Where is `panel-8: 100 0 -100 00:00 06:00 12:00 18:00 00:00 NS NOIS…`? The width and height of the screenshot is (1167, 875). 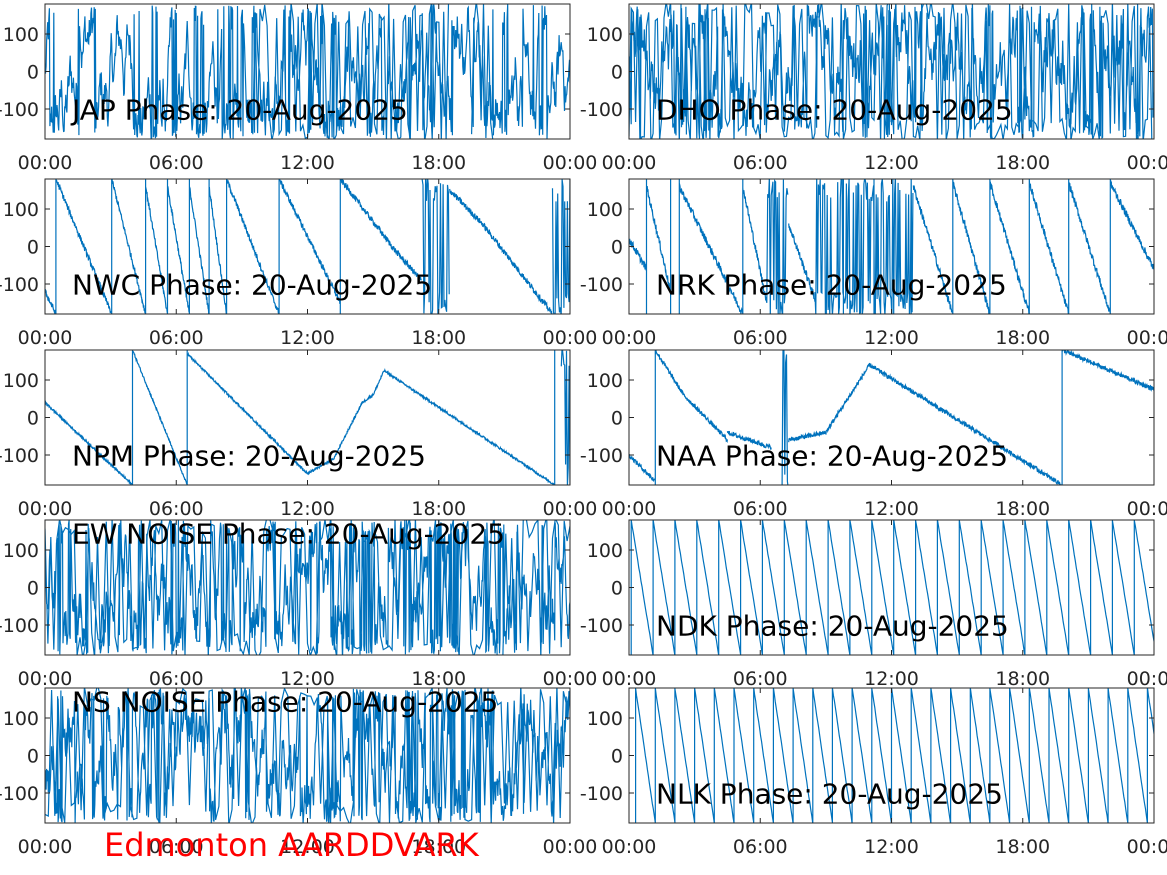
panel-8: 100 0 -100 00:00 06:00 12:00 18:00 00:00 NS NOIS… is located at coordinates (299, 772).